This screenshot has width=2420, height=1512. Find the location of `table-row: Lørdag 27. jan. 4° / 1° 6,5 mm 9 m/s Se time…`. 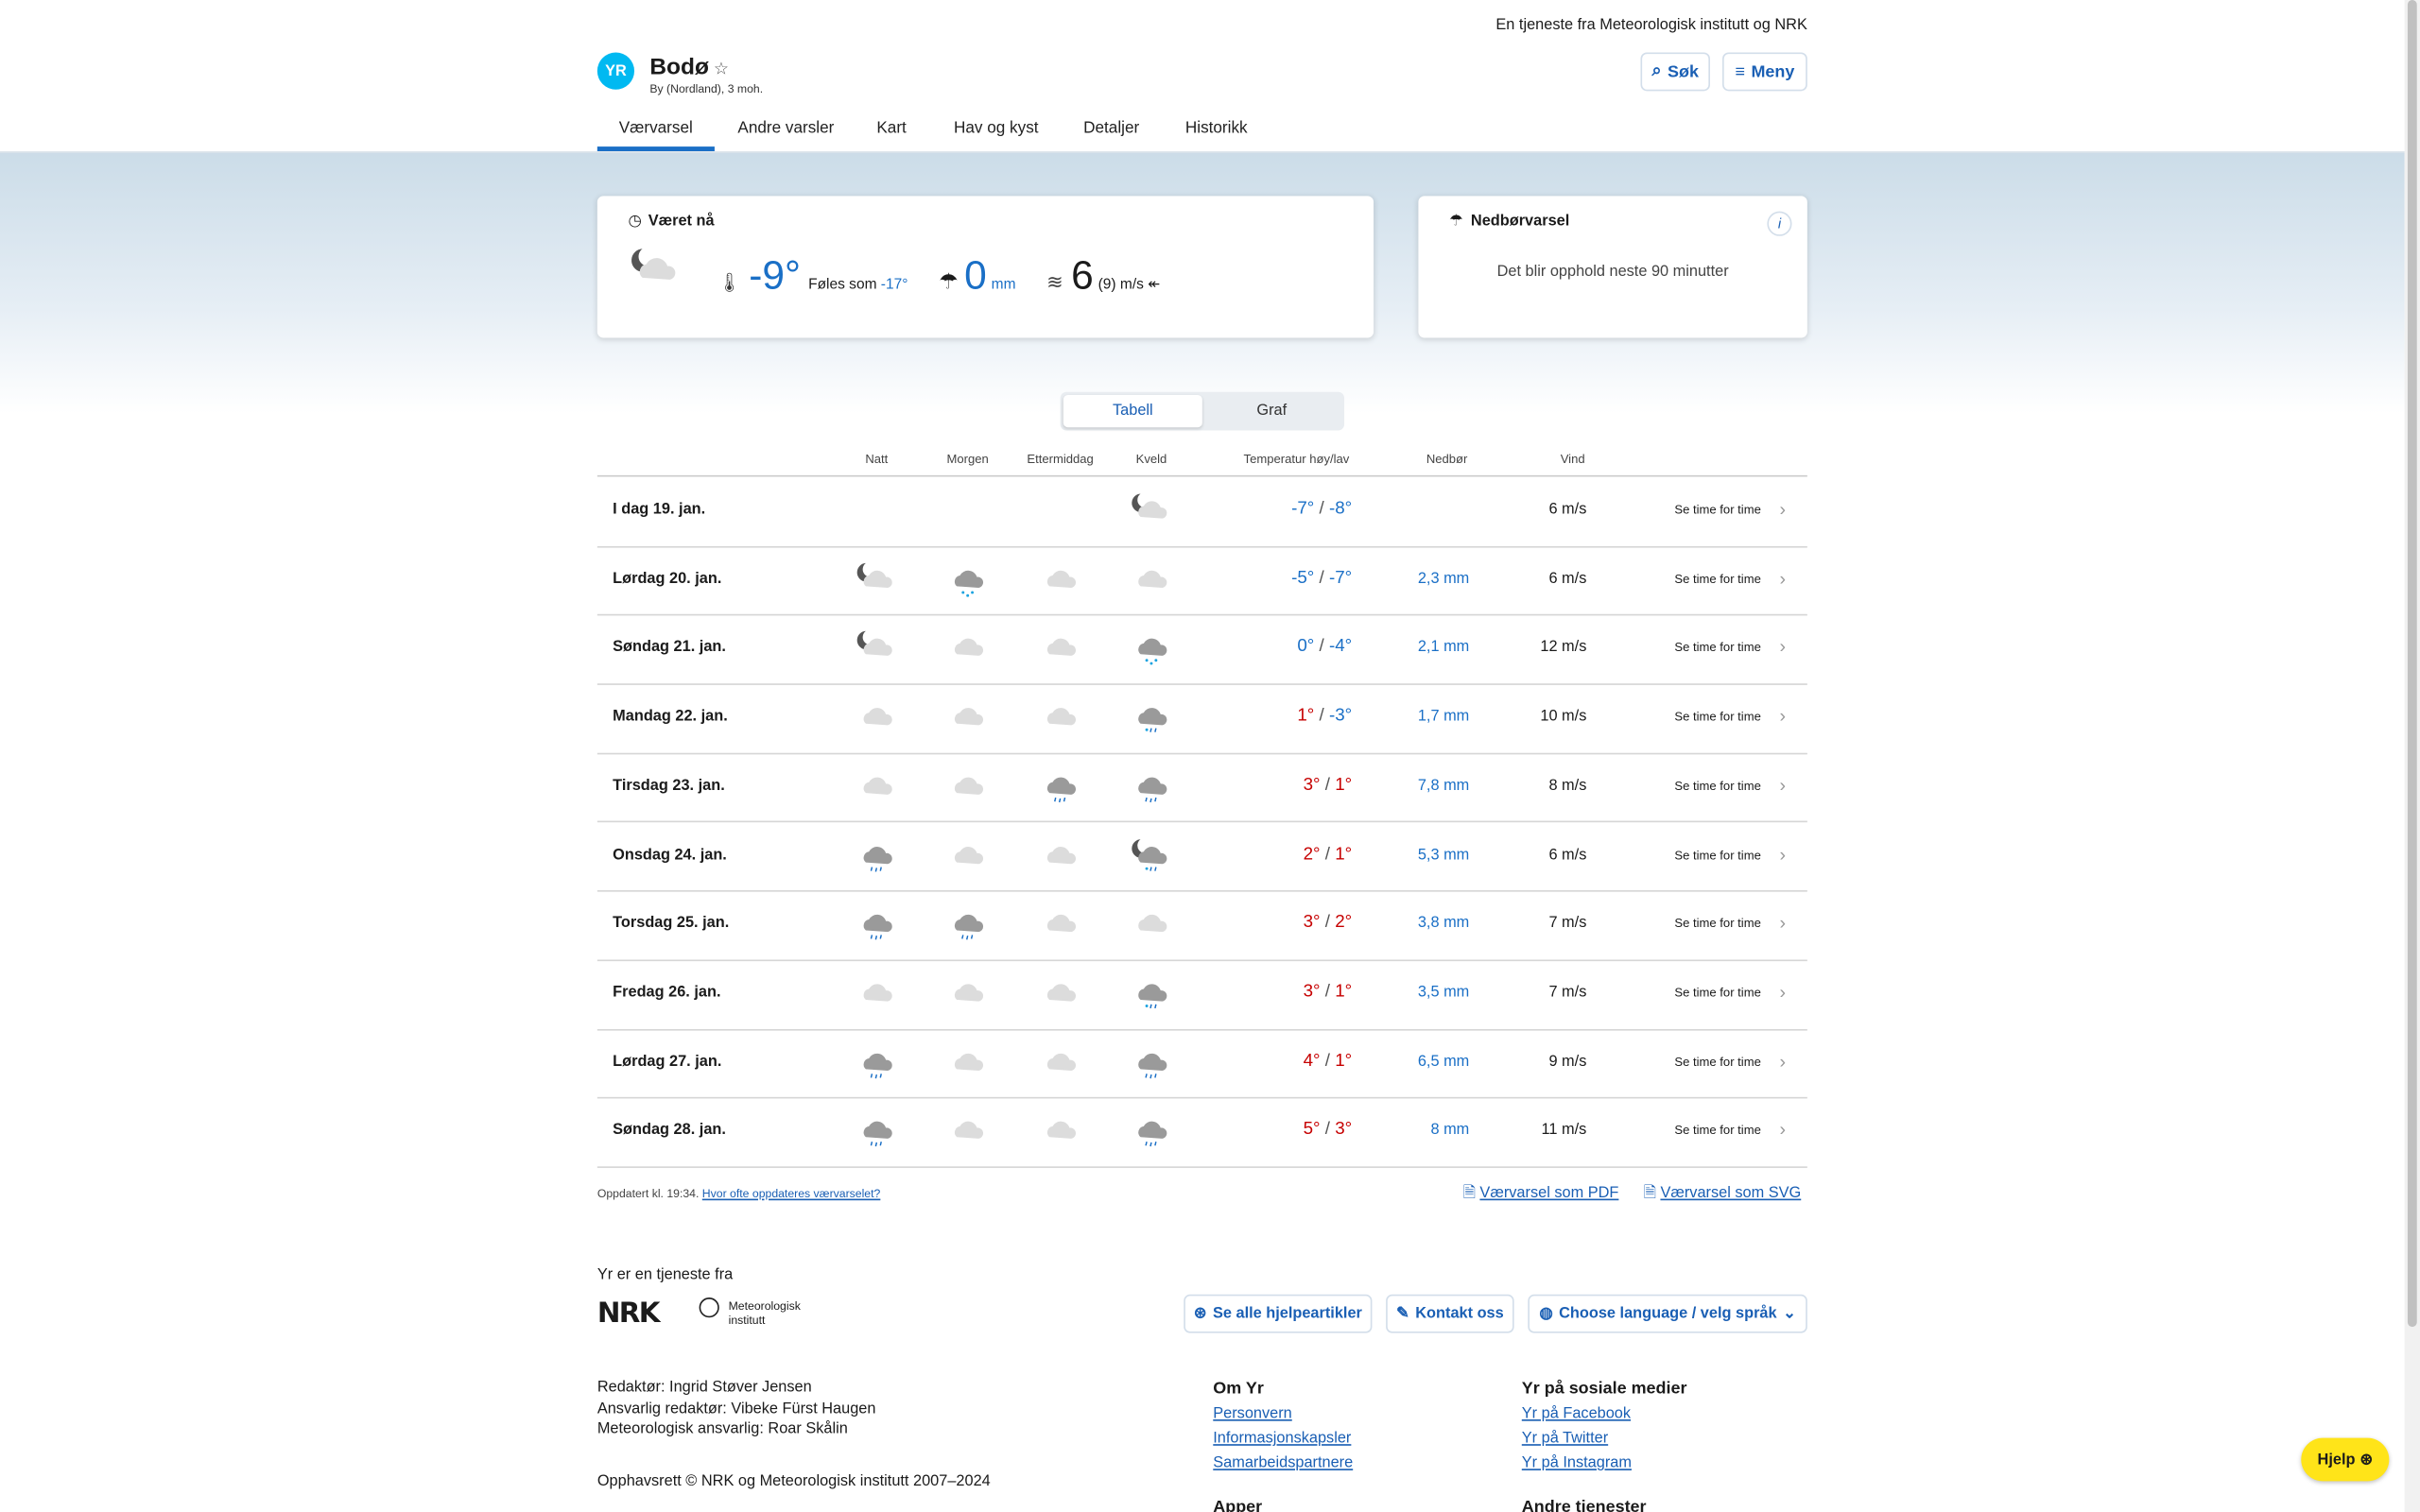

table-row: Lørdag 27. jan. 4° / 1° 6,5 mm 9 m/s Se time… is located at coordinates (1201, 1063).